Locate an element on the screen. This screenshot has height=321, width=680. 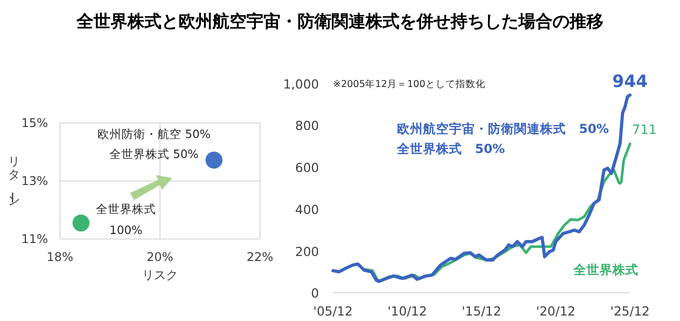
text: 全世界株式 is located at coordinates (605, 269).